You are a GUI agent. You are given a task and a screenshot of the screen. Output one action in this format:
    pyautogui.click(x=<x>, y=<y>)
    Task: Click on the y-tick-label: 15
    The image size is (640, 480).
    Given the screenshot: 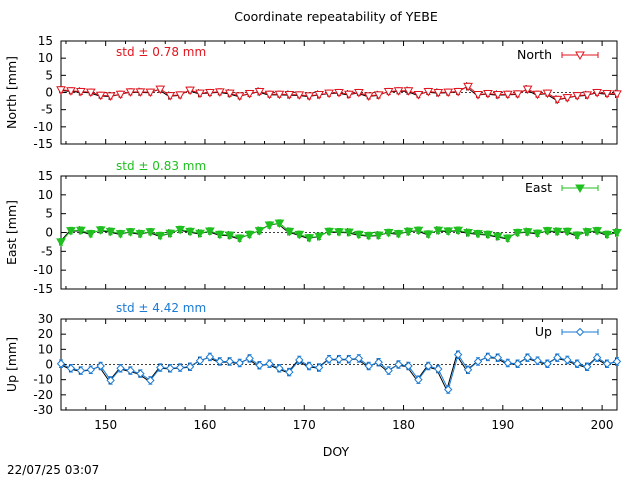 What is the action you would take?
    pyautogui.click(x=45, y=176)
    